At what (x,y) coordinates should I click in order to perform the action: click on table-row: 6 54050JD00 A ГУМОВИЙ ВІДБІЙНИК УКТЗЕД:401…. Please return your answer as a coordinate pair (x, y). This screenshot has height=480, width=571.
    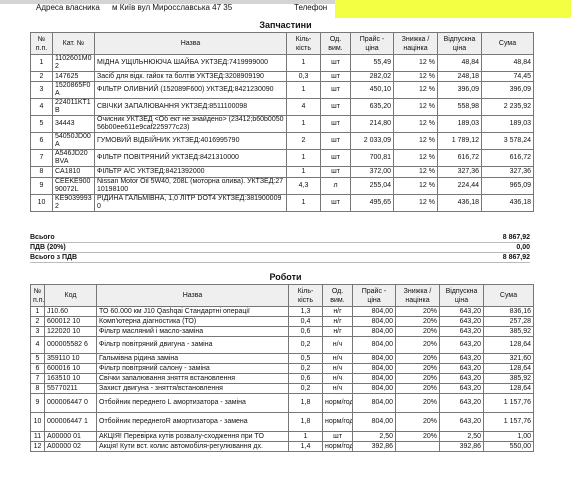
    Looking at the image, I should click on (282, 141).